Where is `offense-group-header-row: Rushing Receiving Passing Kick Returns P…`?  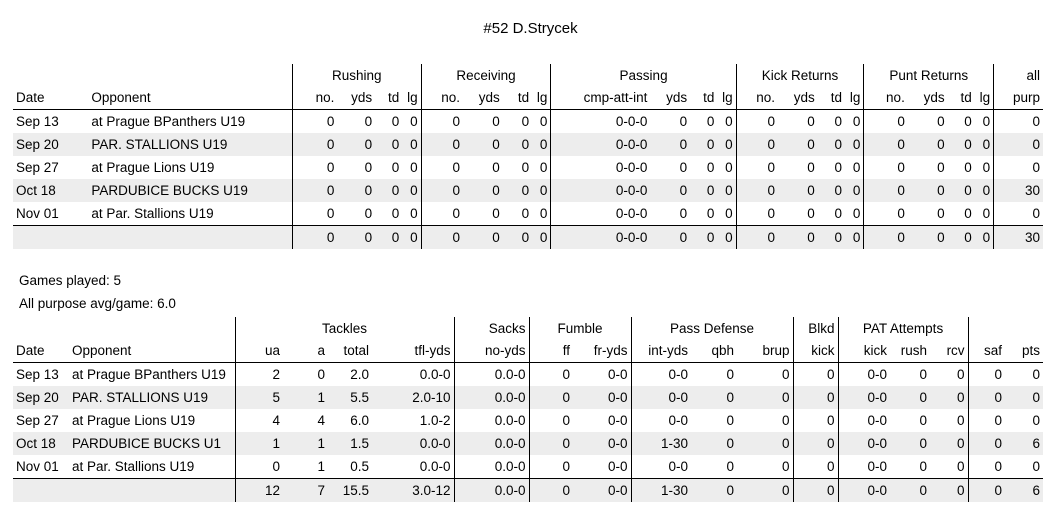
offense-group-header-row: Rushing Receiving Passing Kick Returns P… is located at coordinates (528, 75).